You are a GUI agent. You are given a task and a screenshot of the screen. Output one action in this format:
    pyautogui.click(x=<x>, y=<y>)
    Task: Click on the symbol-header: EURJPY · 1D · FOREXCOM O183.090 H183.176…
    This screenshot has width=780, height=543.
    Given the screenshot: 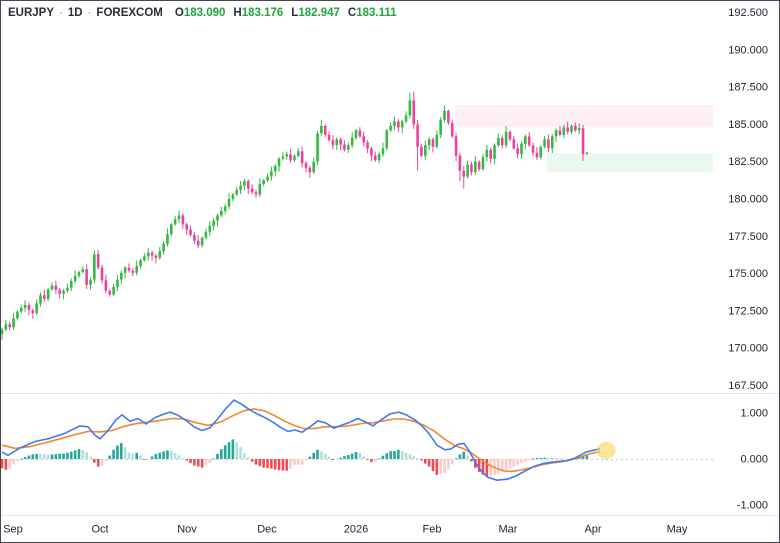 What is the action you would take?
    pyautogui.click(x=206, y=13)
    